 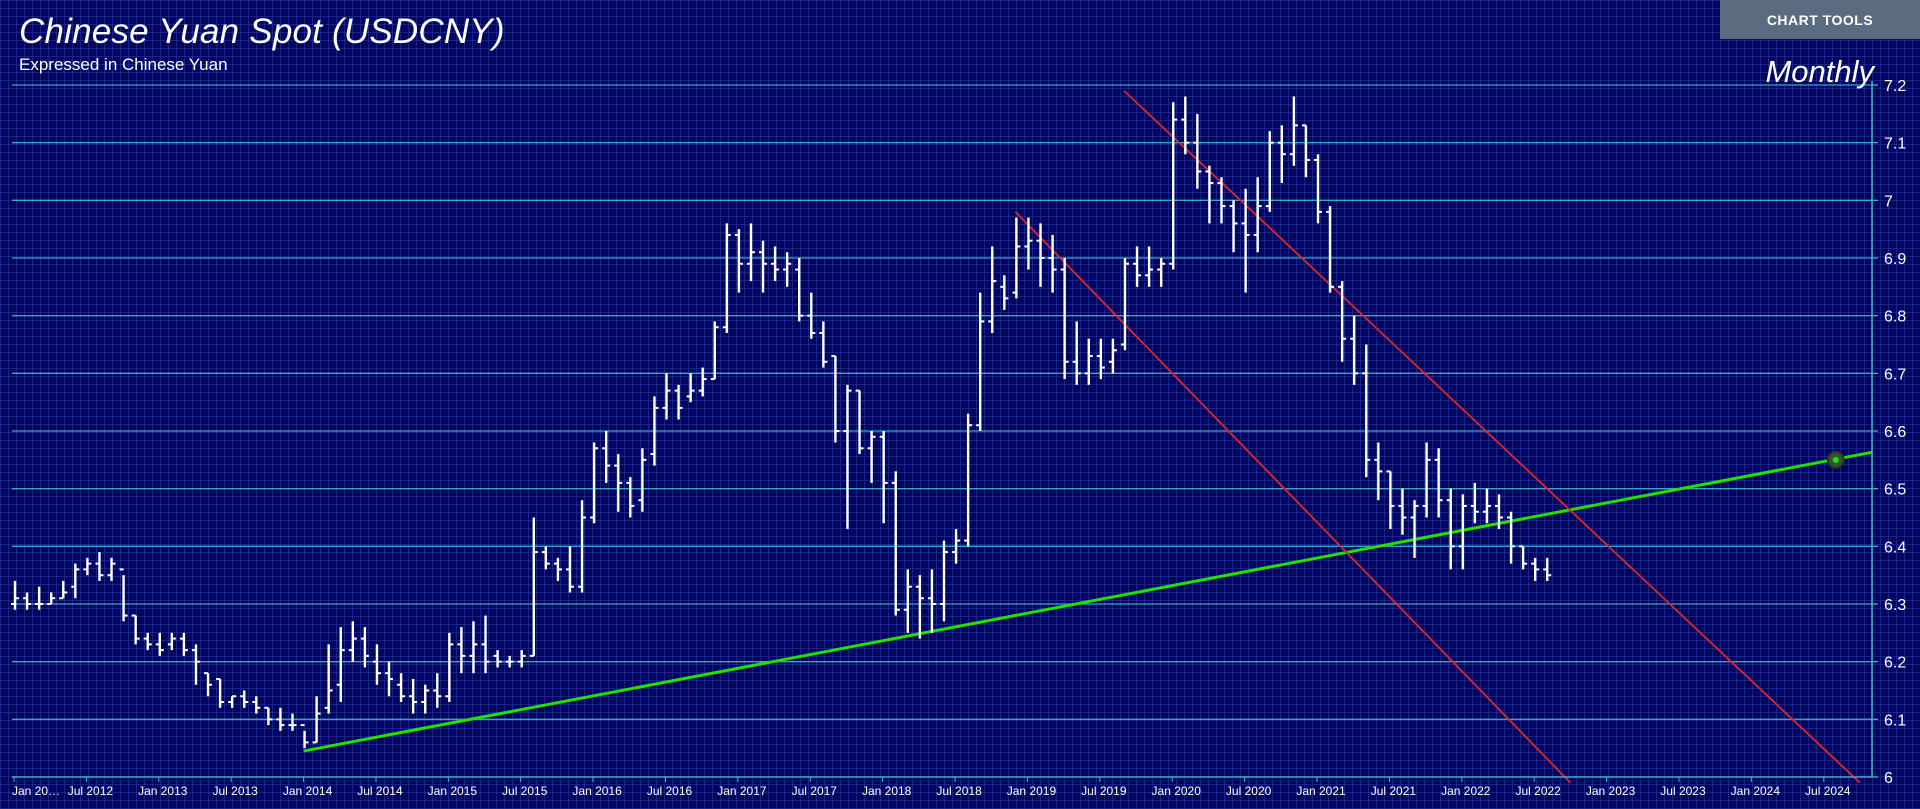 What do you see at coordinates (1820, 19) in the screenshot?
I see `chart-tools-button: CHART TOOLS` at bounding box center [1820, 19].